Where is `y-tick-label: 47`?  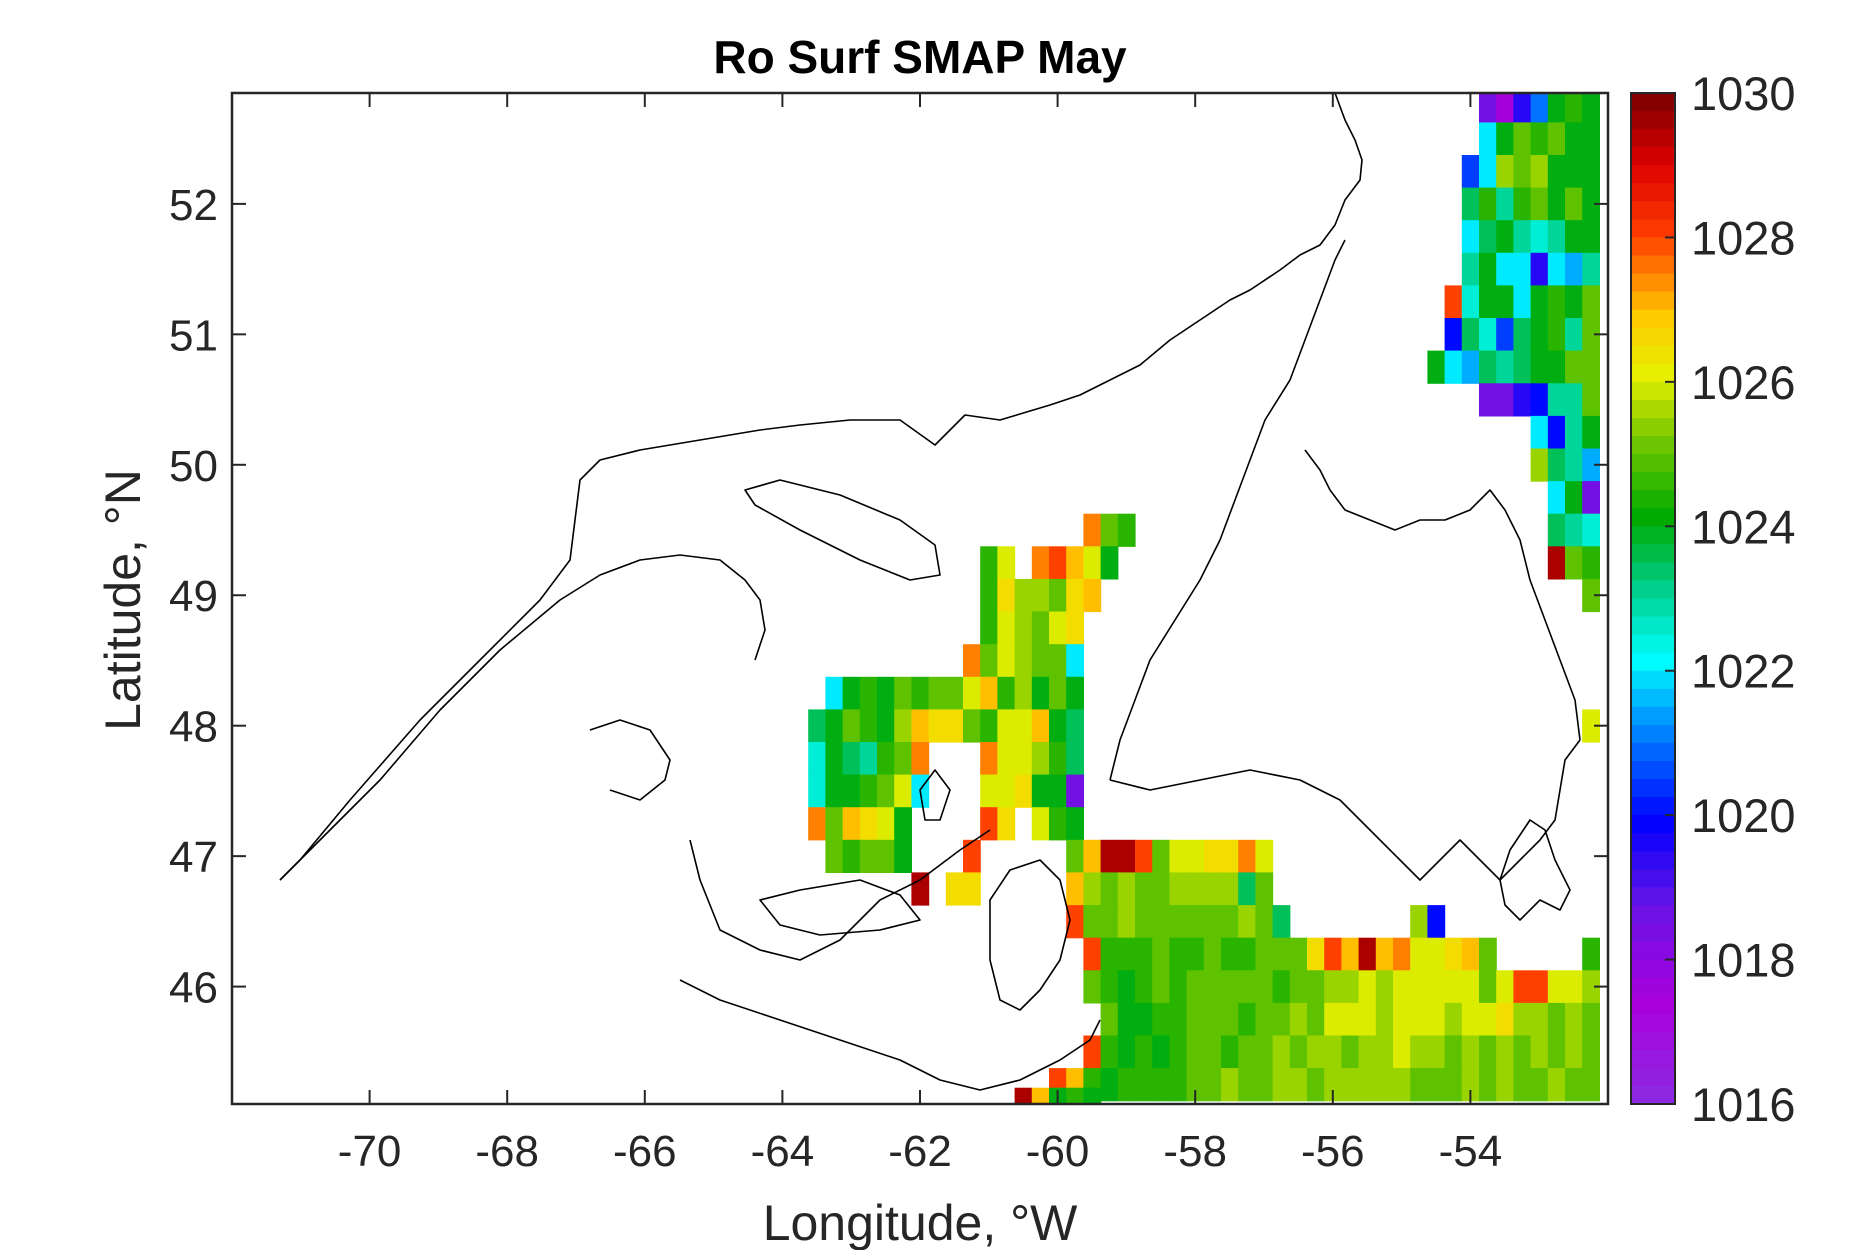 y-tick-label: 47 is located at coordinates (193, 857).